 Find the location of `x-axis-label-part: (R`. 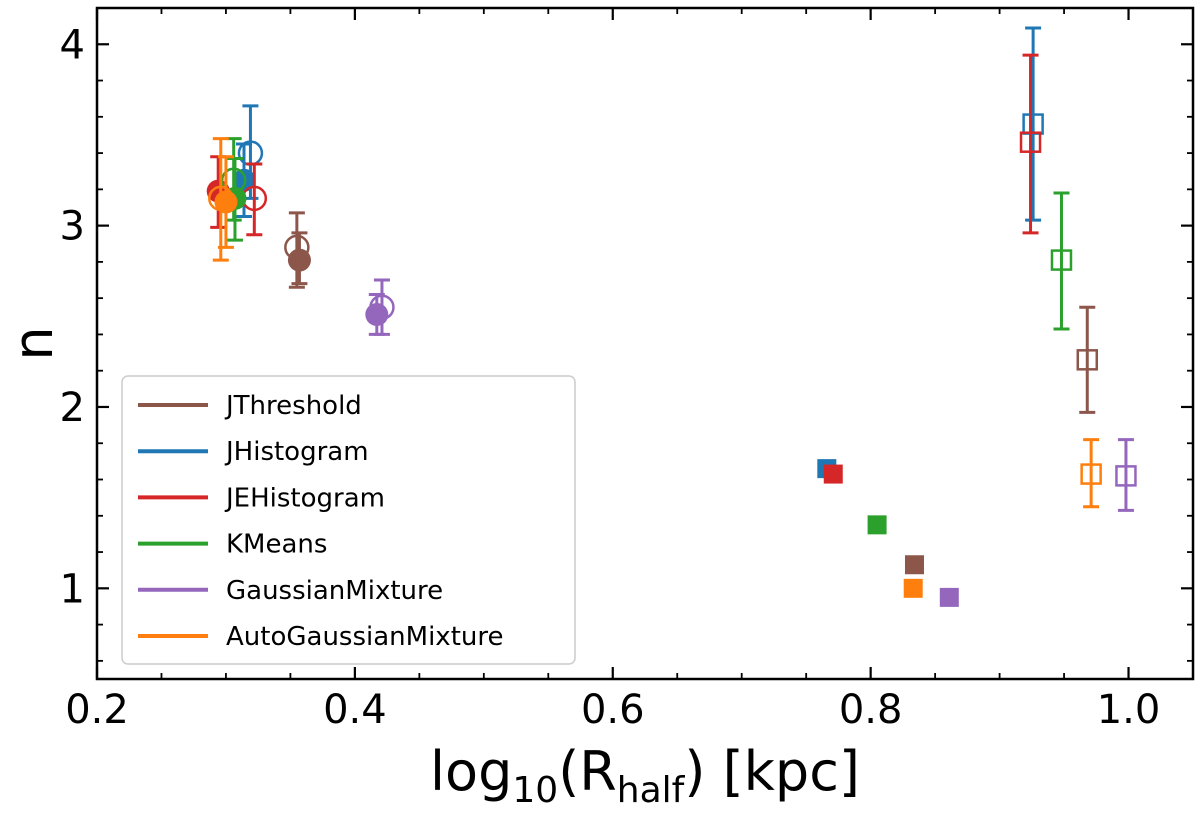

x-axis-label-part: (R is located at coordinates (587, 771).